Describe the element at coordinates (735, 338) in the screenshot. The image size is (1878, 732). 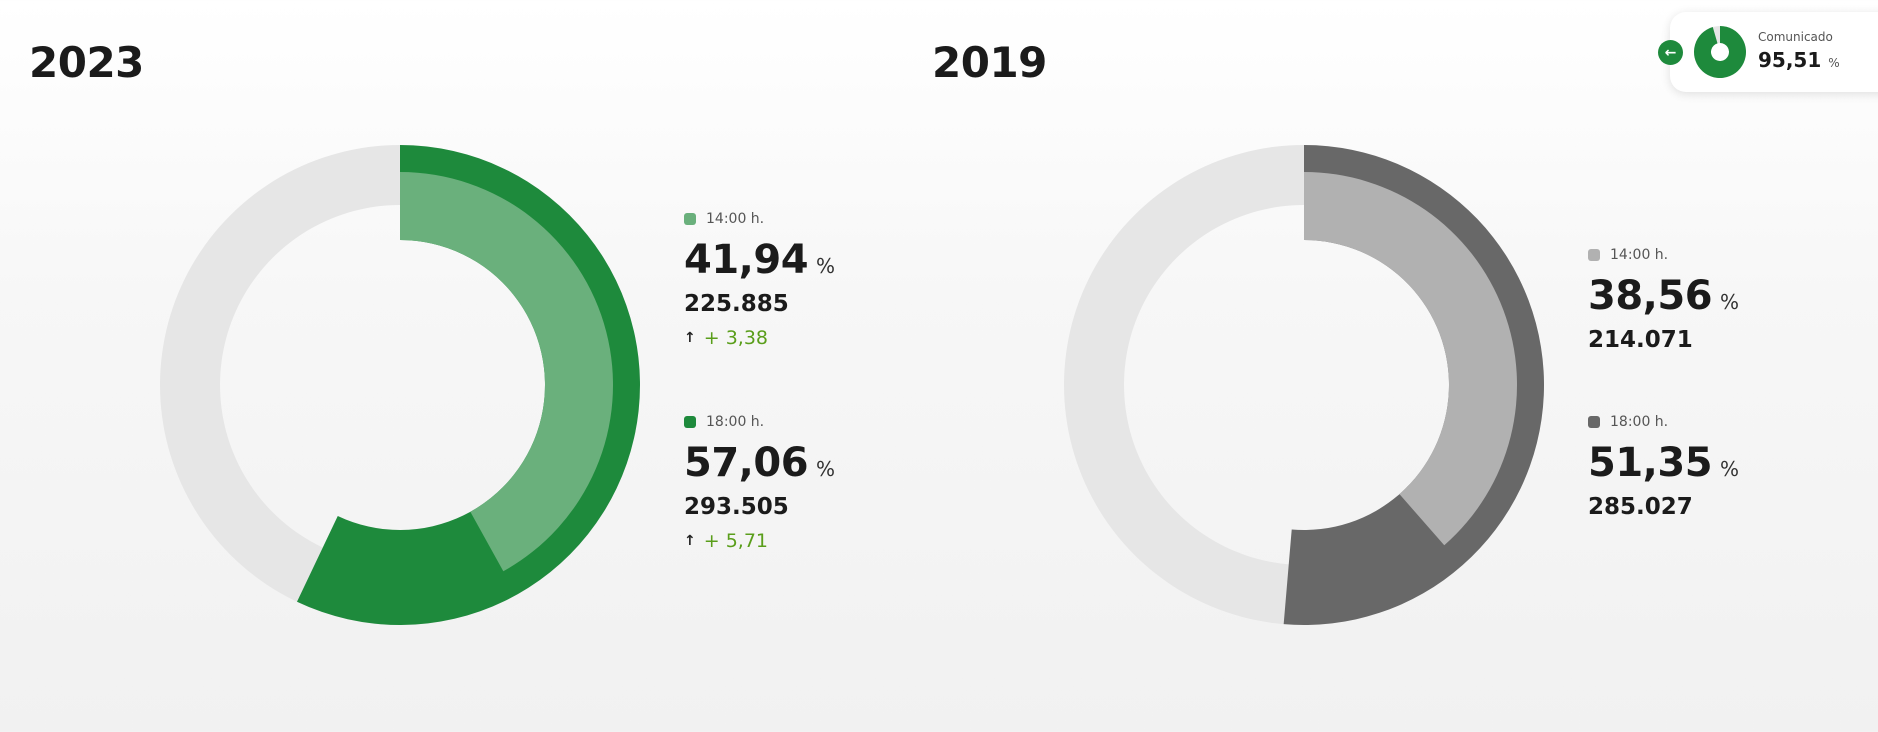
I see `delta-value: + 3,38` at that location.